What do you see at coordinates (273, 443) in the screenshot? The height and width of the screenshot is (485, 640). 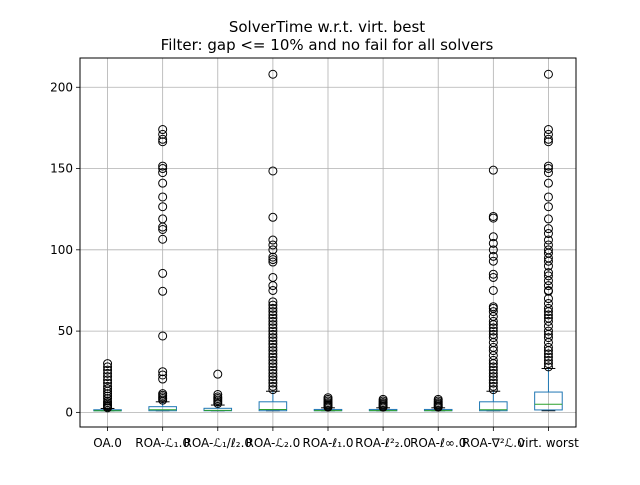 I see `x-tick-label: ROA-ℒ₂.0` at bounding box center [273, 443].